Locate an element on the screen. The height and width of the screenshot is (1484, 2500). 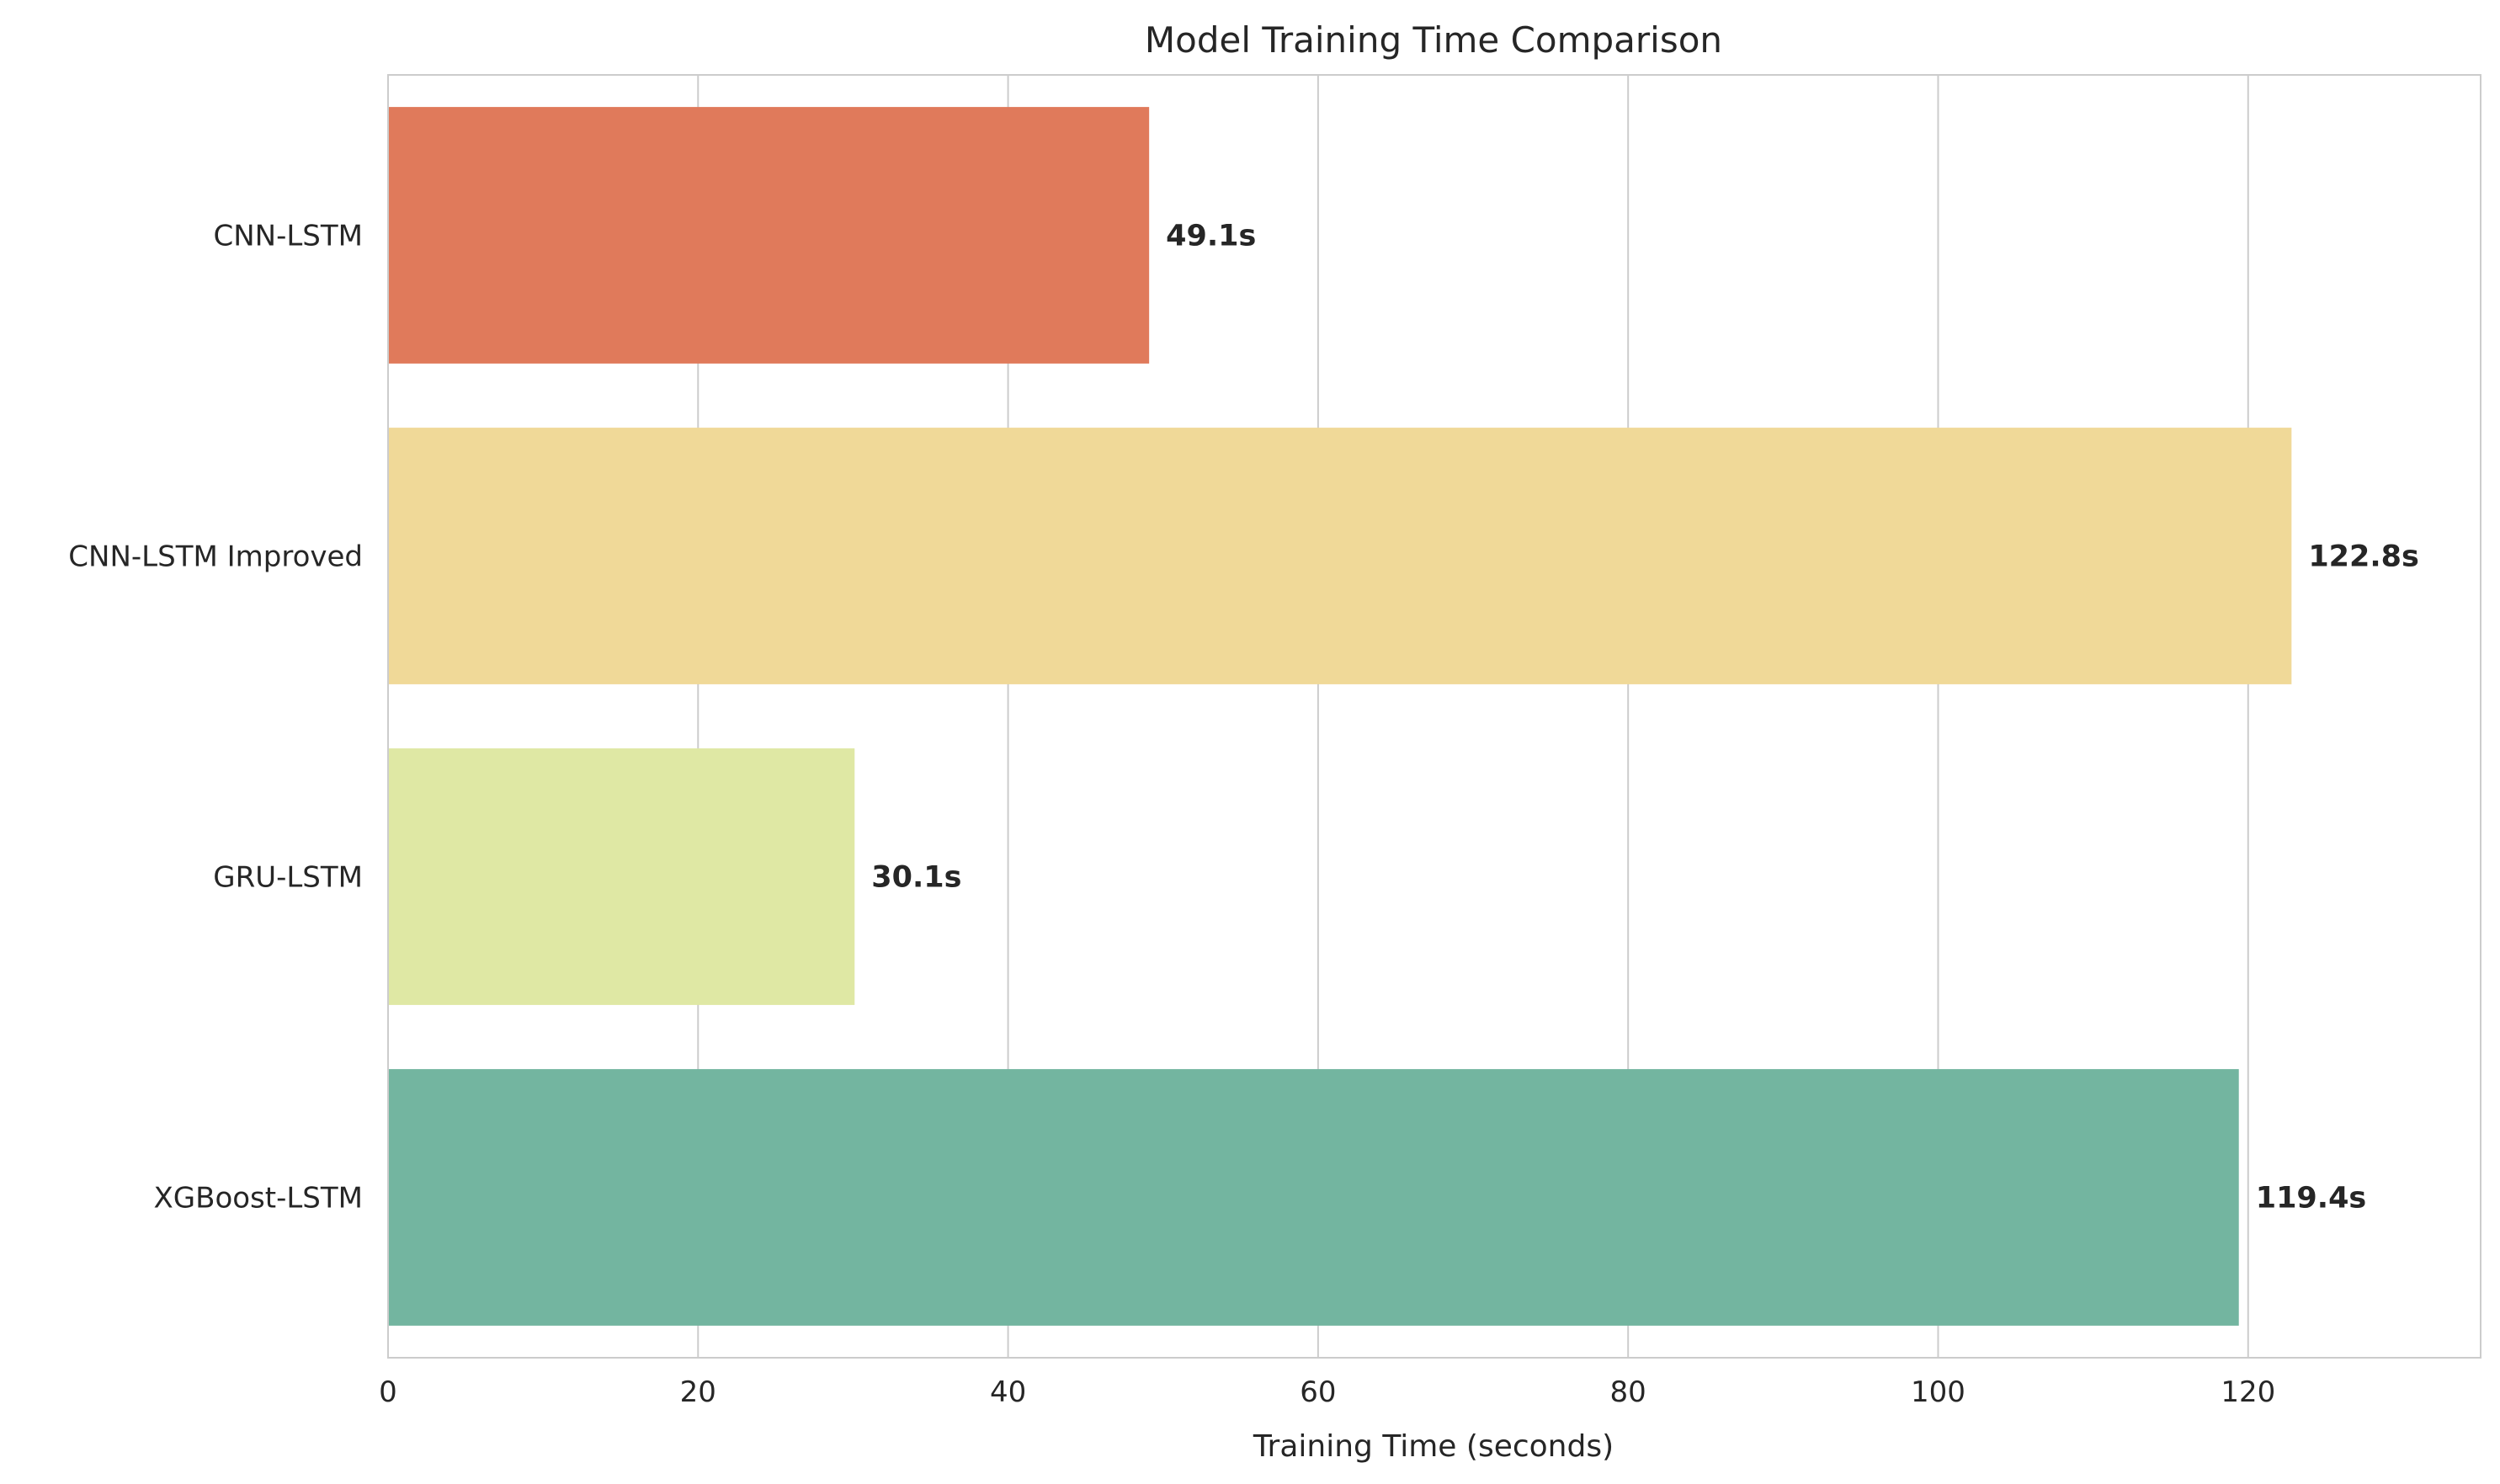
x-tick-label: 20 is located at coordinates (698, 1392).